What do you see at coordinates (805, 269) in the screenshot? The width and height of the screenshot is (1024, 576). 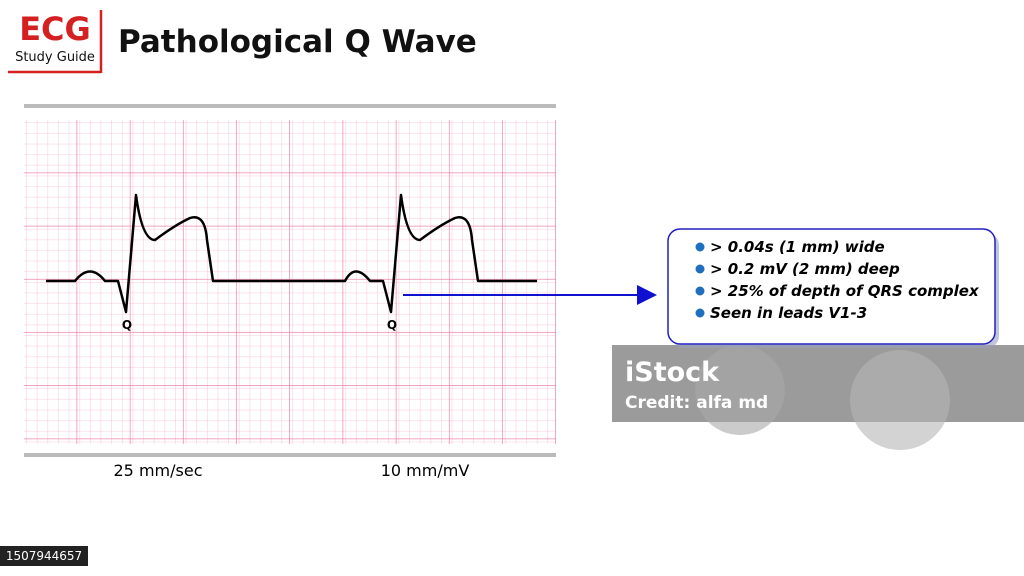 I see `info-item: > 0.2 mV (2 mm) deep` at bounding box center [805, 269].